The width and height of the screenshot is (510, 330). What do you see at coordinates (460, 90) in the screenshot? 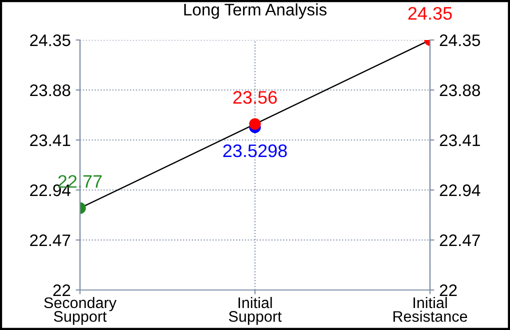
I see `y2-tick-label: 23.88` at bounding box center [460, 90].